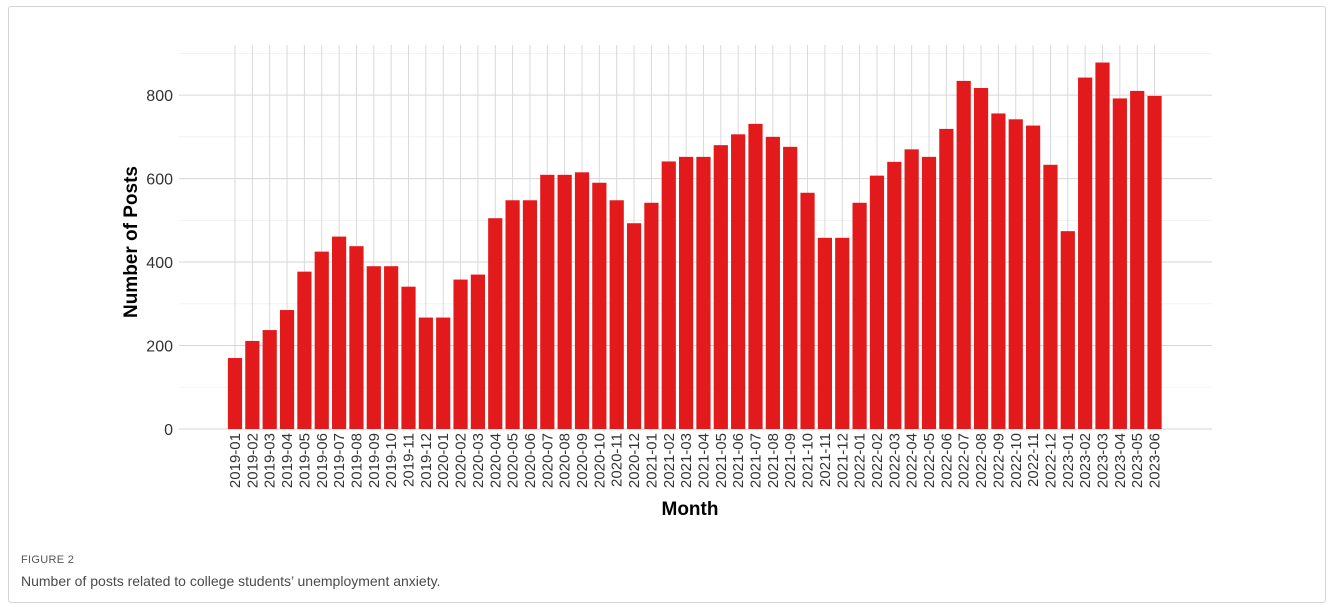 The image size is (1328, 605). What do you see at coordinates (721, 460) in the screenshot?
I see `x-tick-label: 2021-05` at bounding box center [721, 460].